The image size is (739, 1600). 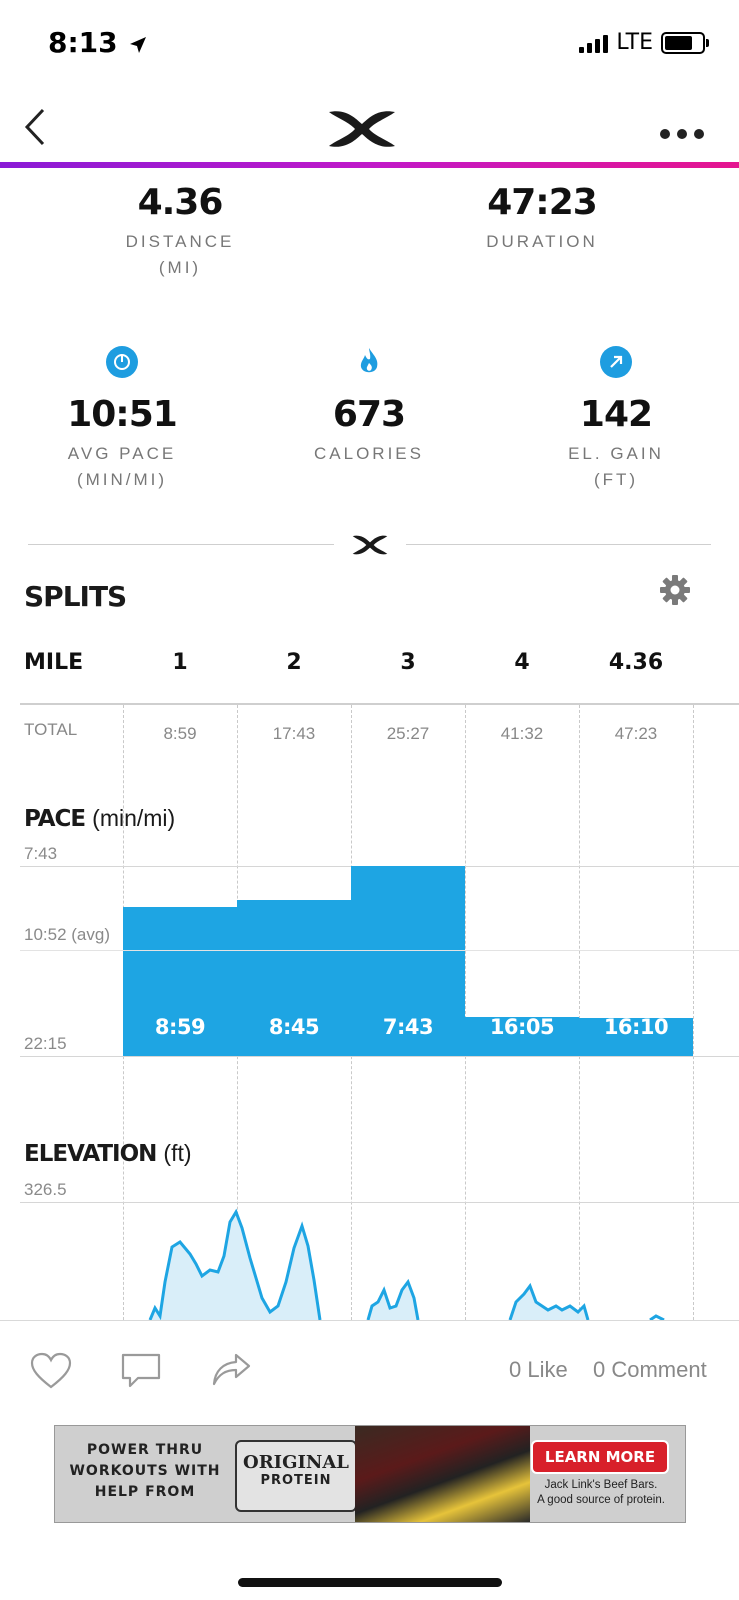 What do you see at coordinates (370, 547) in the screenshot?
I see `under-armour-small-logo` at bounding box center [370, 547].